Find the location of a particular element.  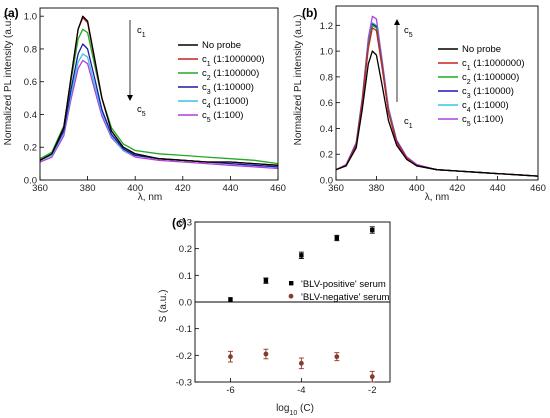

panel-a-x-tick-label: 380 is located at coordinates (88, 188).